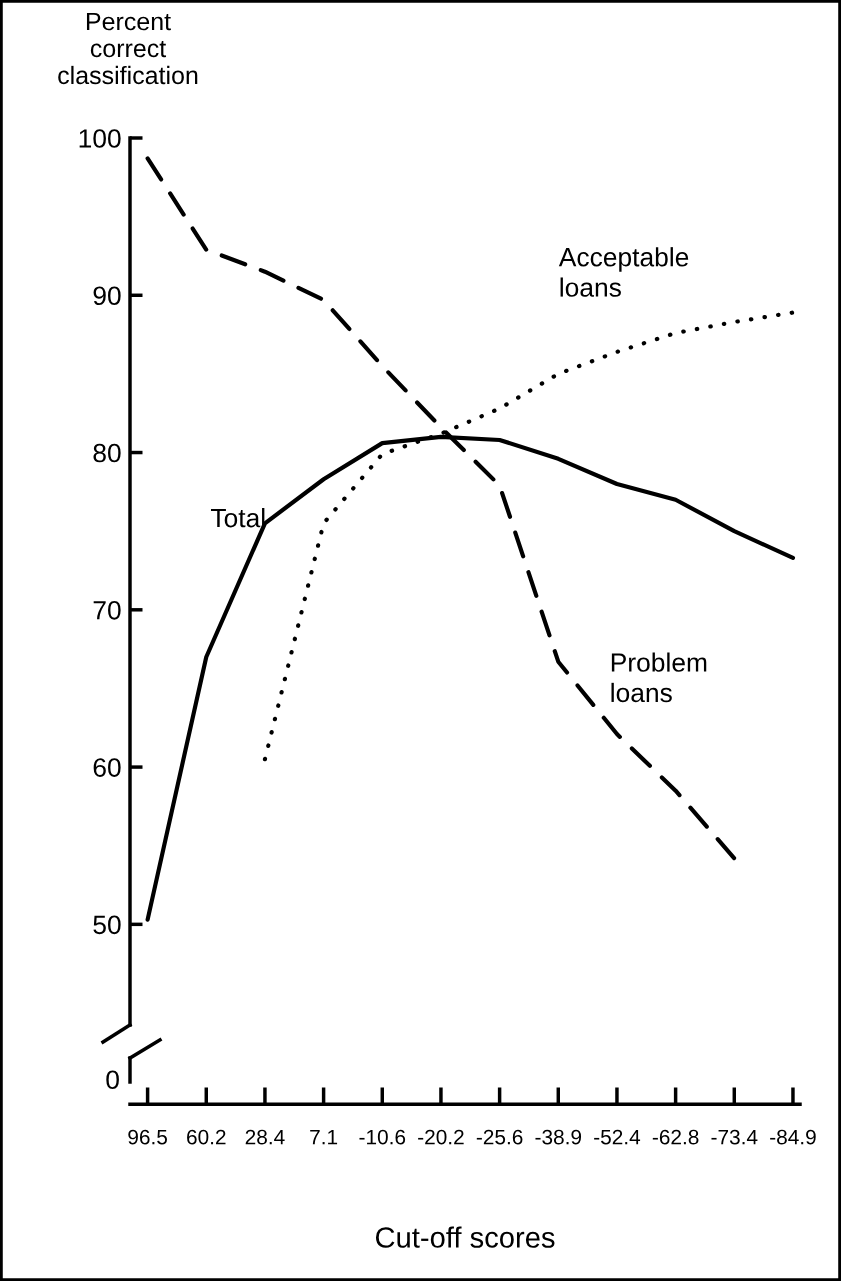  Describe the element at coordinates (265, 1137) in the screenshot. I see `x-tick-label: 28.4` at that location.